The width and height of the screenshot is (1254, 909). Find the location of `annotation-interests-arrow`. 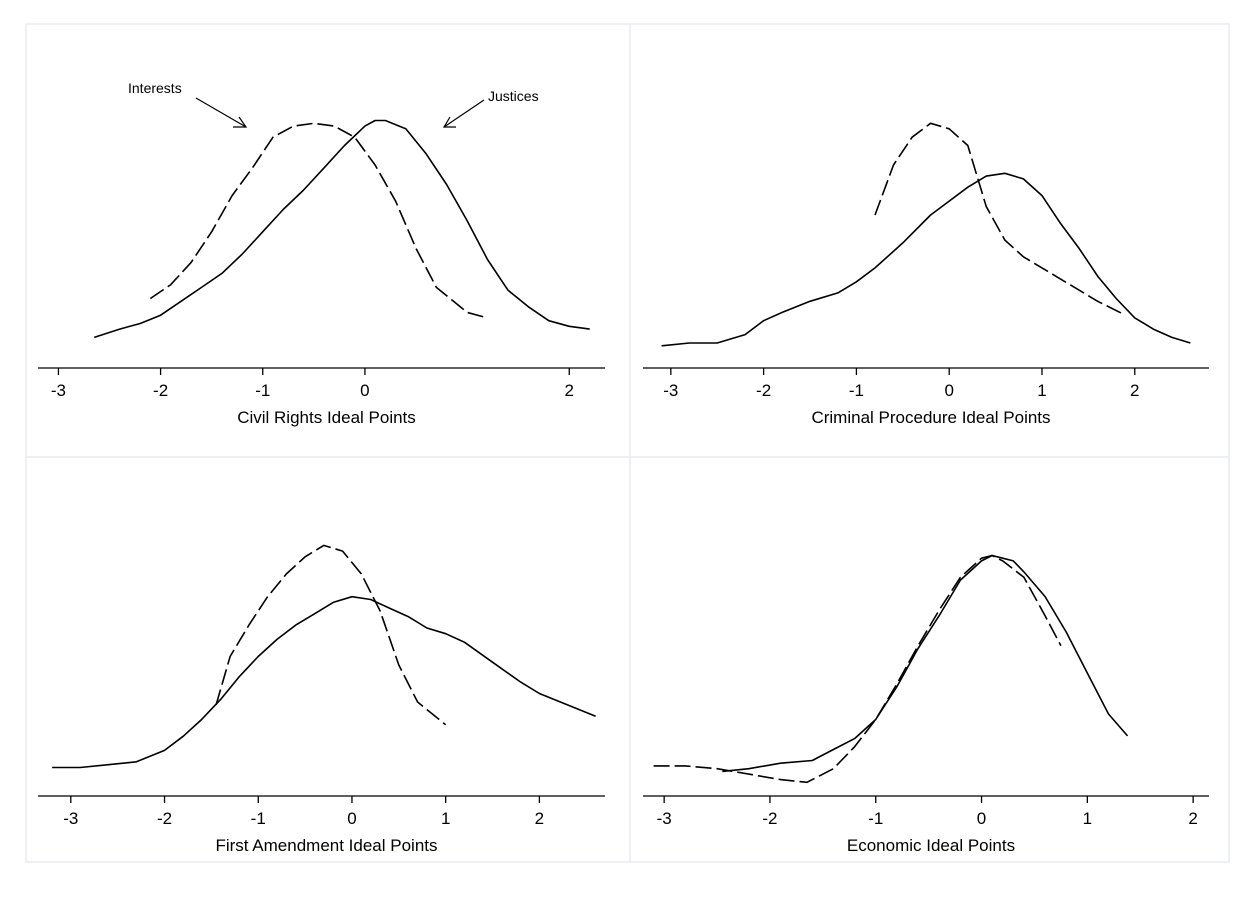

annotation-interests-arrow is located at coordinates (221, 112).